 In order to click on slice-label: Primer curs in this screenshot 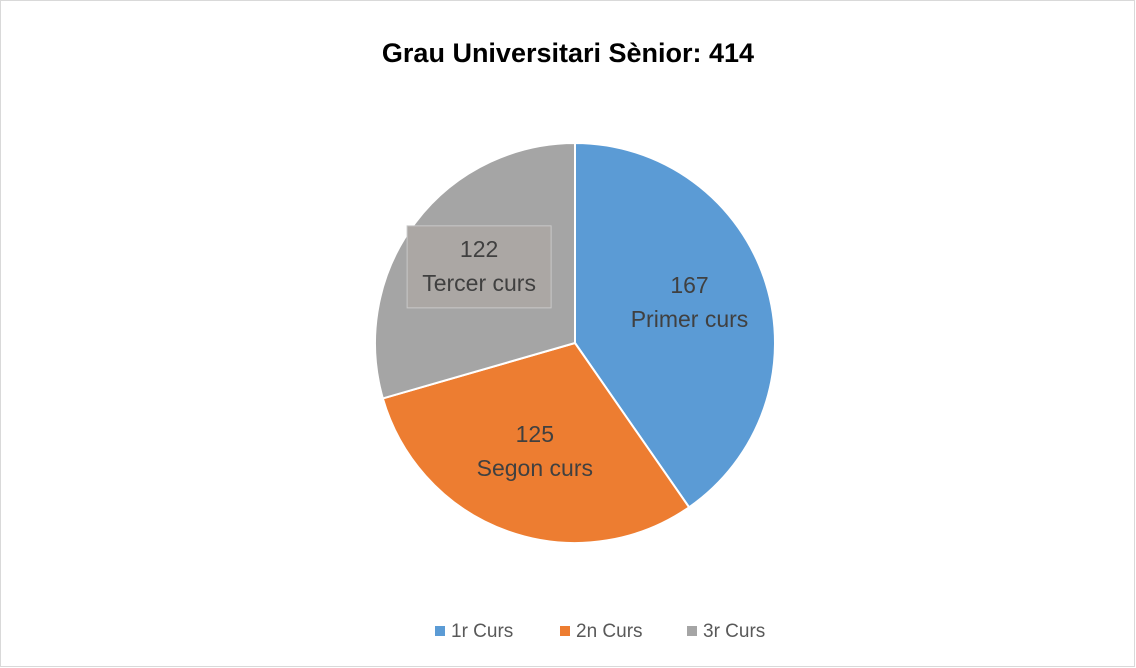, I will do `click(690, 319)`.